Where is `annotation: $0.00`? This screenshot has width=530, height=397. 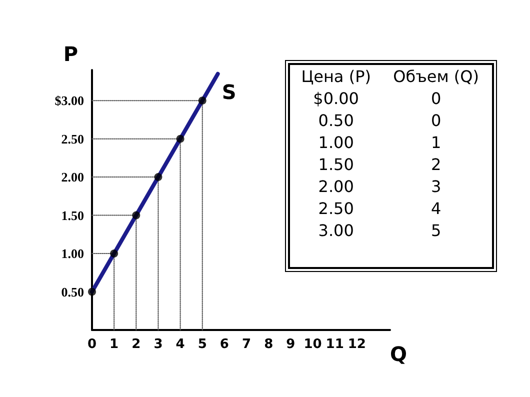 annotation: $0.00 is located at coordinates (336, 99).